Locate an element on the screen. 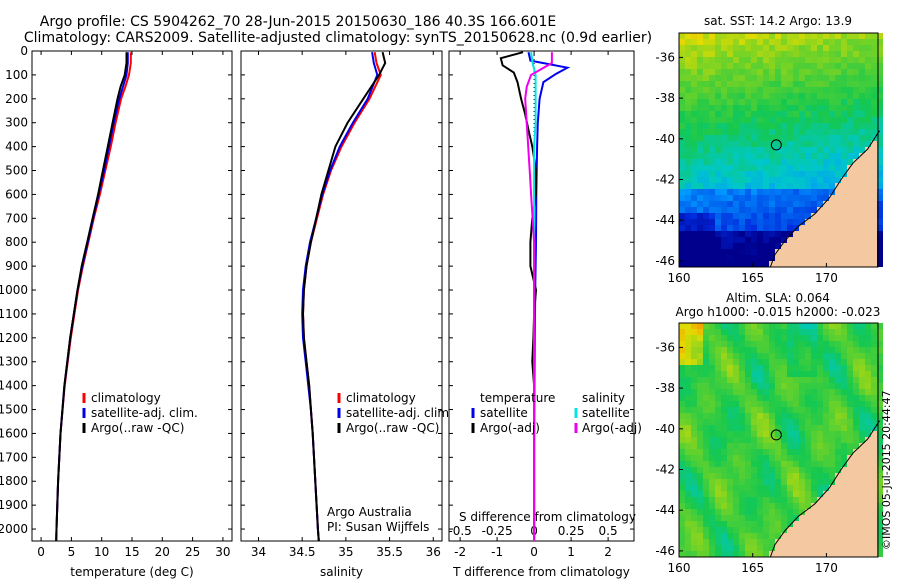 Image resolution: width=900 pixels, height=580 pixels. map-frame is located at coordinates (778, 150).